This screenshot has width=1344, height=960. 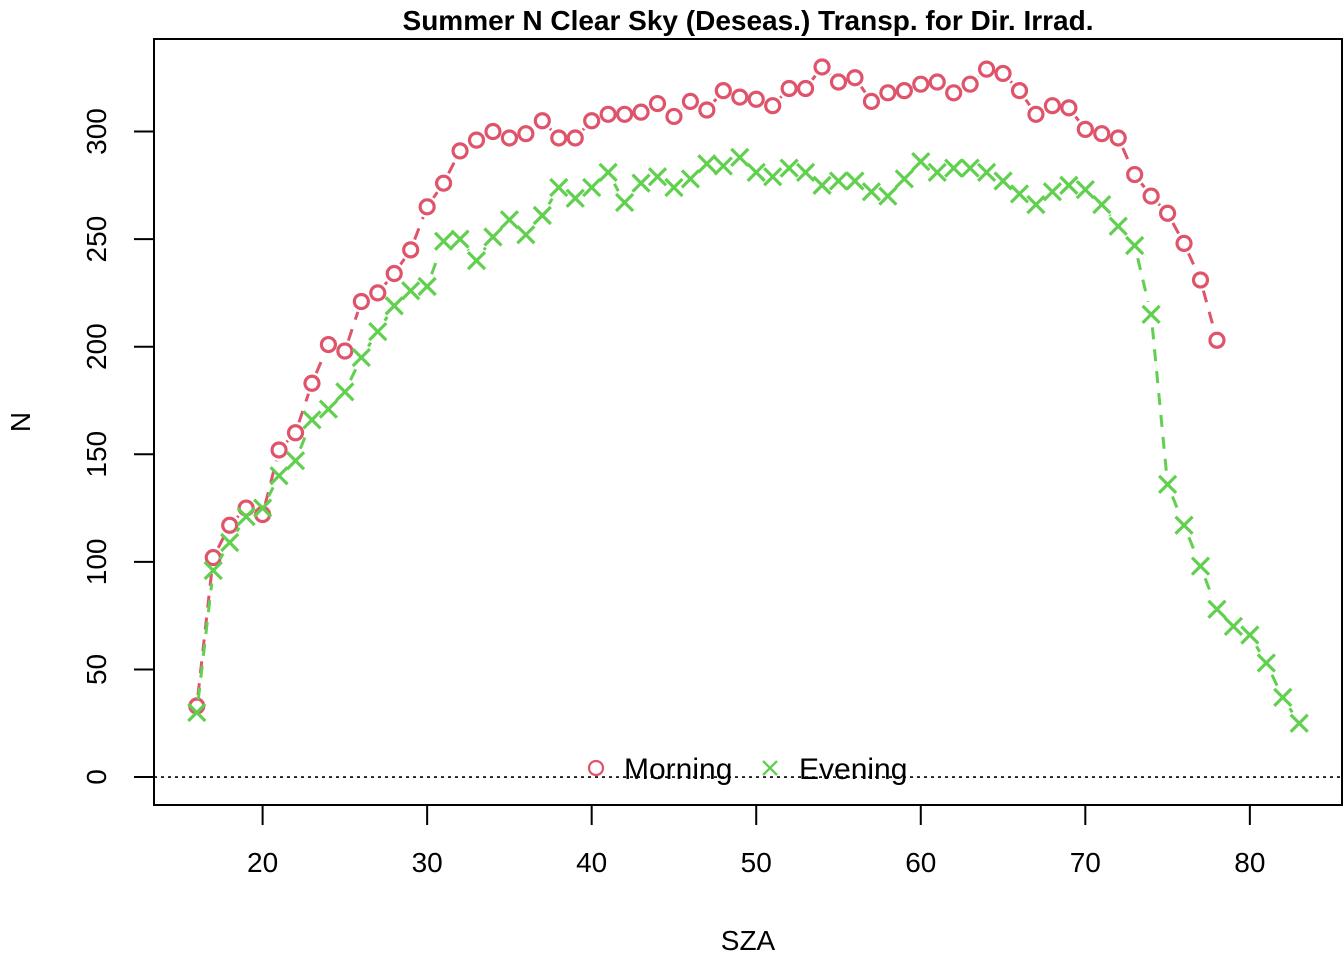 What do you see at coordinates (96, 777) in the screenshot?
I see `y-tick-label: 0` at bounding box center [96, 777].